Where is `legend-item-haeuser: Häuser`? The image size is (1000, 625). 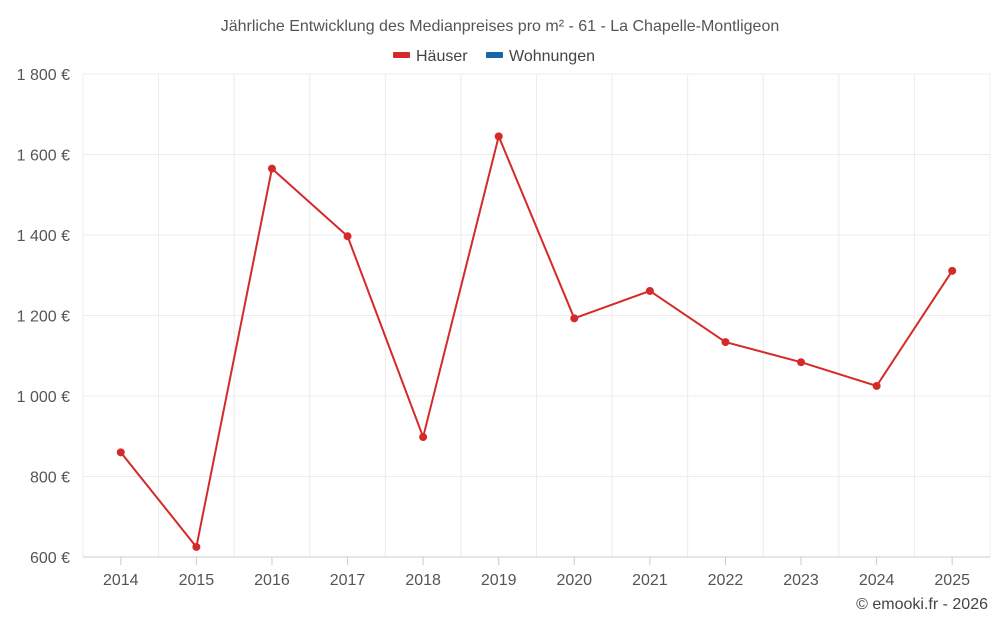 legend-item-haeuser: Häuser is located at coordinates (430, 56).